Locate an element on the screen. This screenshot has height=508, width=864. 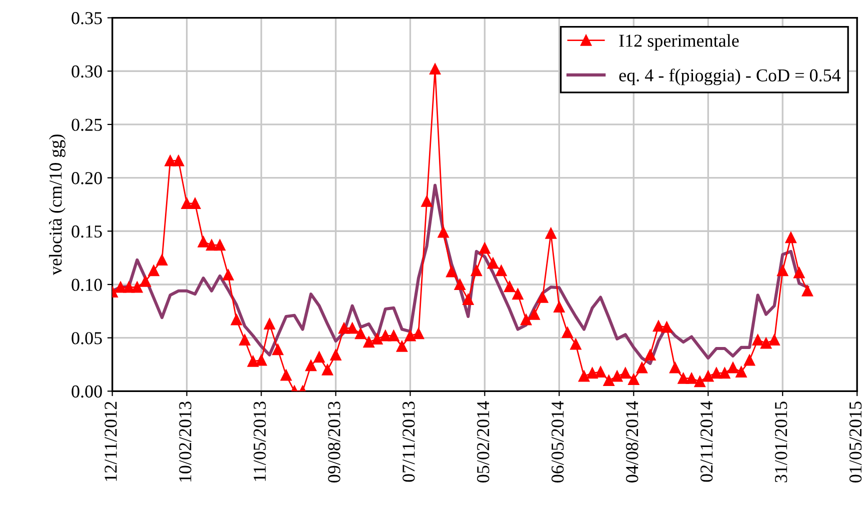
x-tick-label: 07/11/2013 is located at coordinates (408, 442).